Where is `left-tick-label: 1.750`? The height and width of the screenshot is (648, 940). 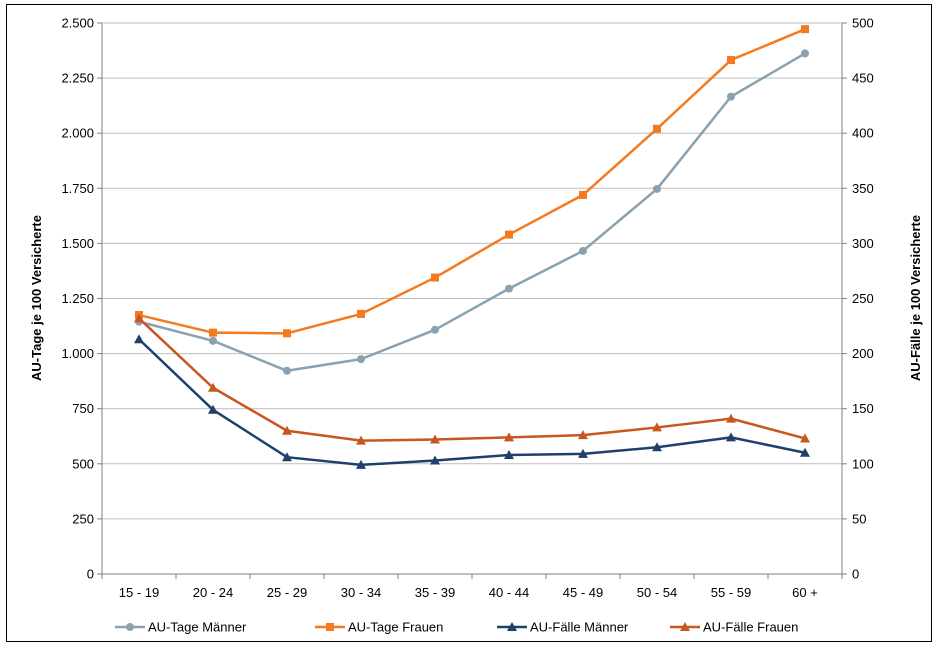
left-tick-label: 1.750 is located at coordinates (77, 188).